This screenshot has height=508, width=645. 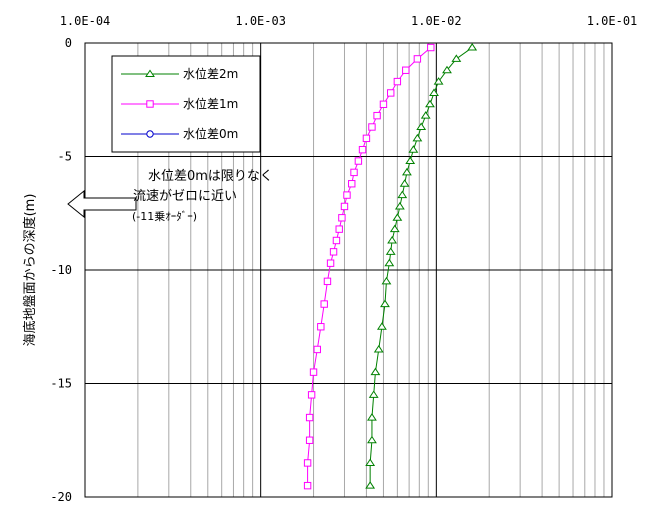 What do you see at coordinates (612, 21) in the screenshot?
I see `x-tick-label: 1.0E-01` at bounding box center [612, 21].